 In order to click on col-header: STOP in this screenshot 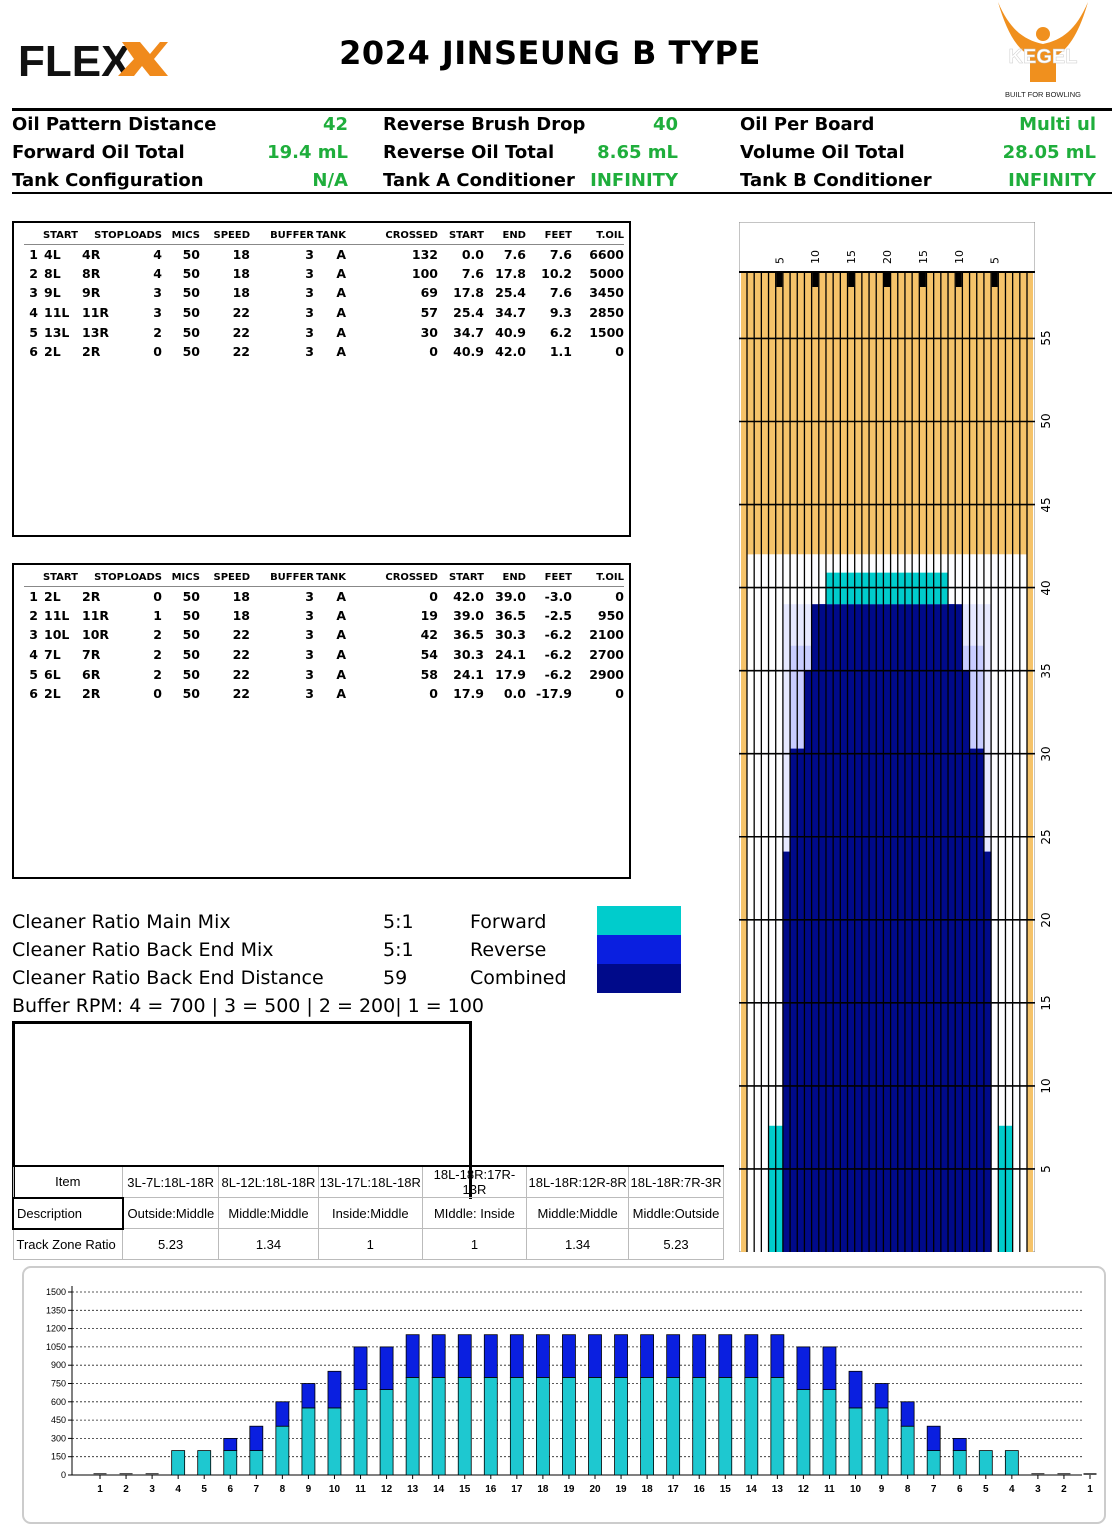, I will do `click(101, 236)`.